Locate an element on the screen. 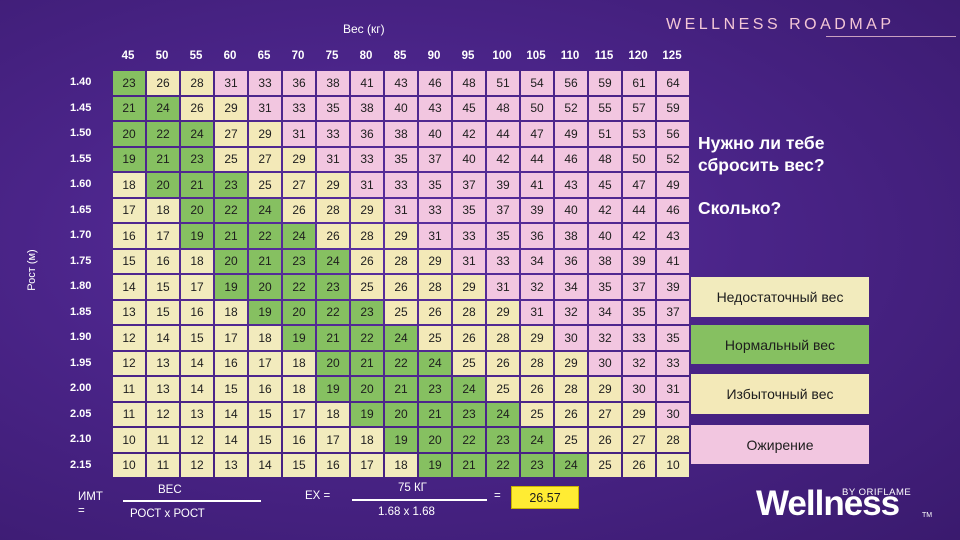 The image size is (960, 540). example-fraction-line is located at coordinates (419, 500).